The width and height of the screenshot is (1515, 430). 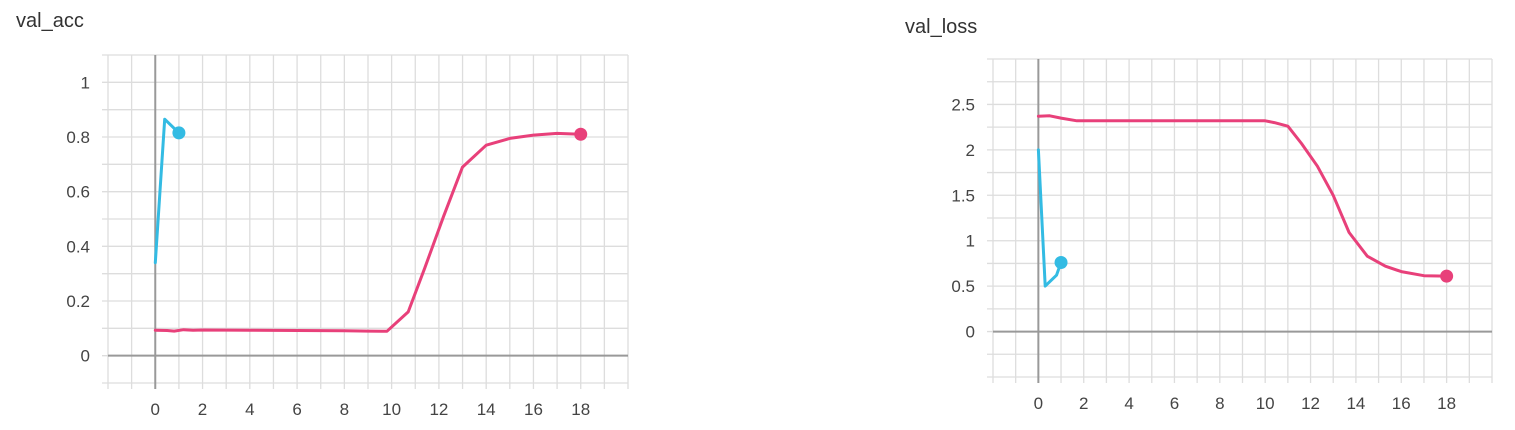 What do you see at coordinates (78, 192) in the screenshot?
I see `y-tick-label: 0.6` at bounding box center [78, 192].